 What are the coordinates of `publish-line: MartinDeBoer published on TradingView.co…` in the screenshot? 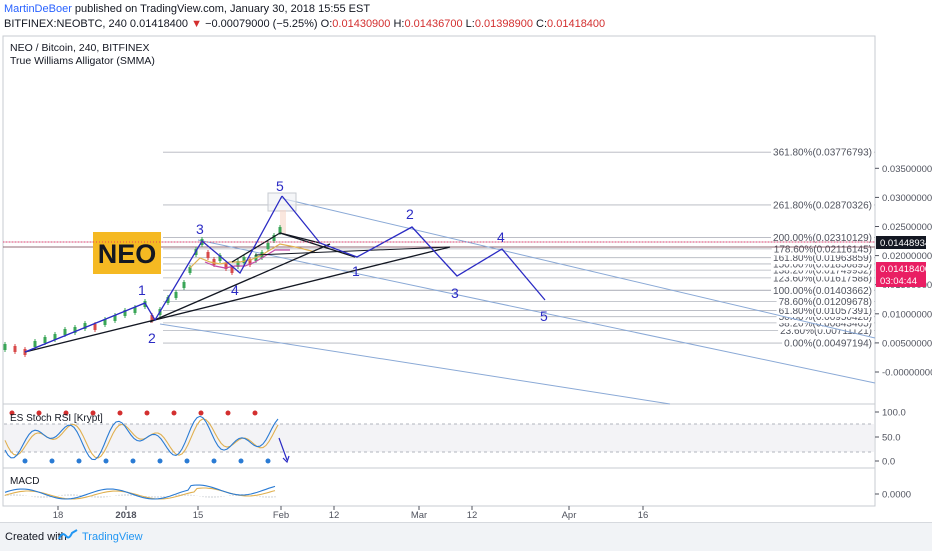 It's located at (187, 9).